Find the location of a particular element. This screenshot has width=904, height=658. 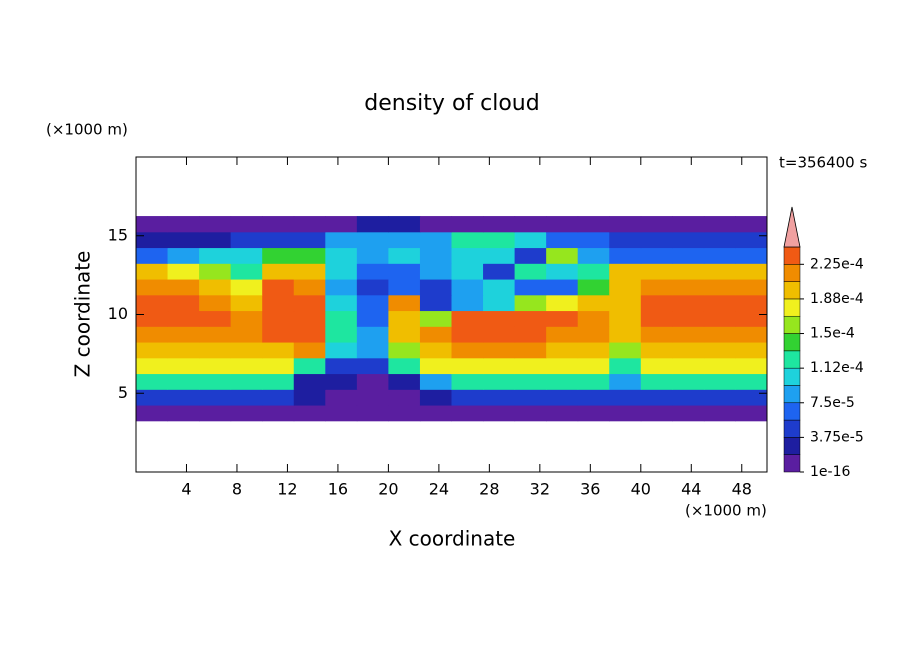

x-tick-label: 12 is located at coordinates (287, 489).